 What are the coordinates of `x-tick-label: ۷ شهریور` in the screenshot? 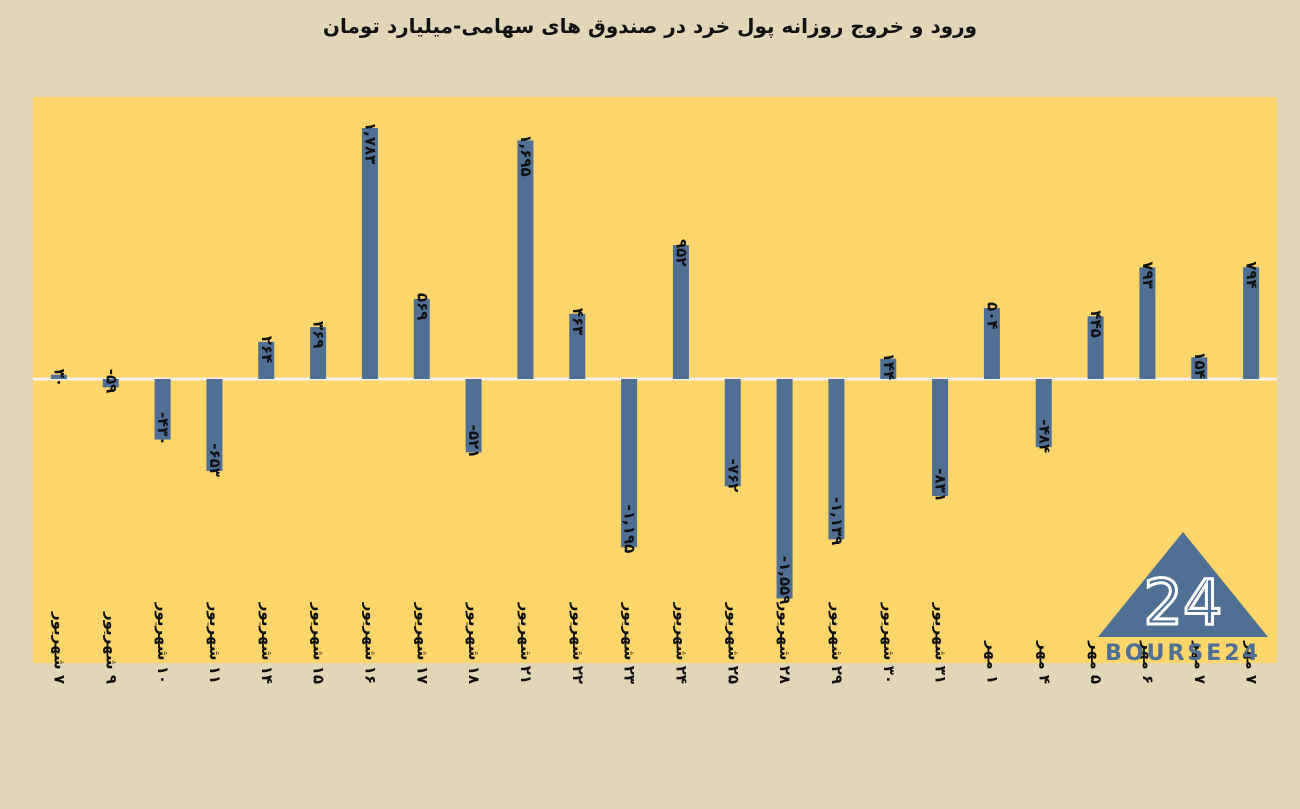 It's located at (59, 647).